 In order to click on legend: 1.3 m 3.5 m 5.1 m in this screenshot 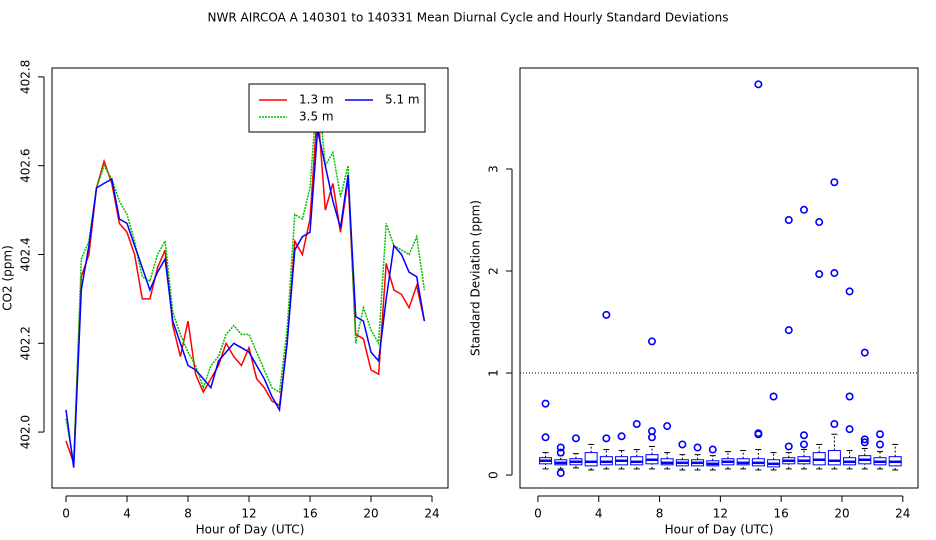, I will do `click(337, 108)`.